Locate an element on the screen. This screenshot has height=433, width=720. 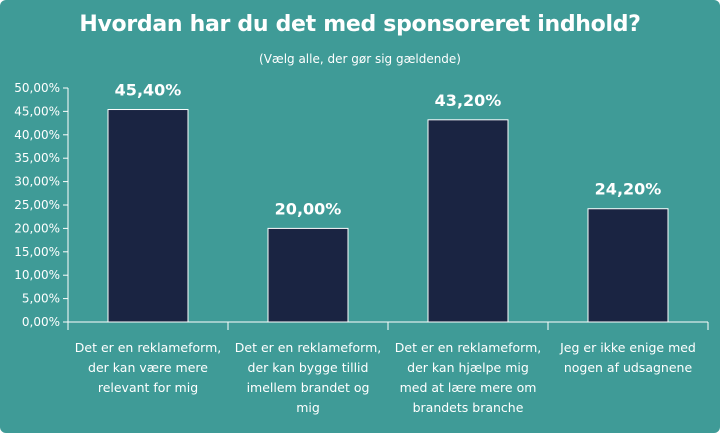
y-tick-label: 10,00% is located at coordinates (37, 275).